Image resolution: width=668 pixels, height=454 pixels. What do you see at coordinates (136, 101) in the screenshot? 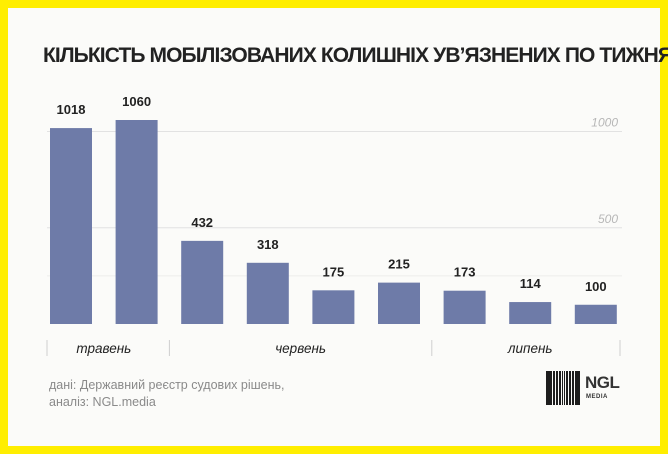
I see `bar-value-label: 1060` at bounding box center [136, 101].